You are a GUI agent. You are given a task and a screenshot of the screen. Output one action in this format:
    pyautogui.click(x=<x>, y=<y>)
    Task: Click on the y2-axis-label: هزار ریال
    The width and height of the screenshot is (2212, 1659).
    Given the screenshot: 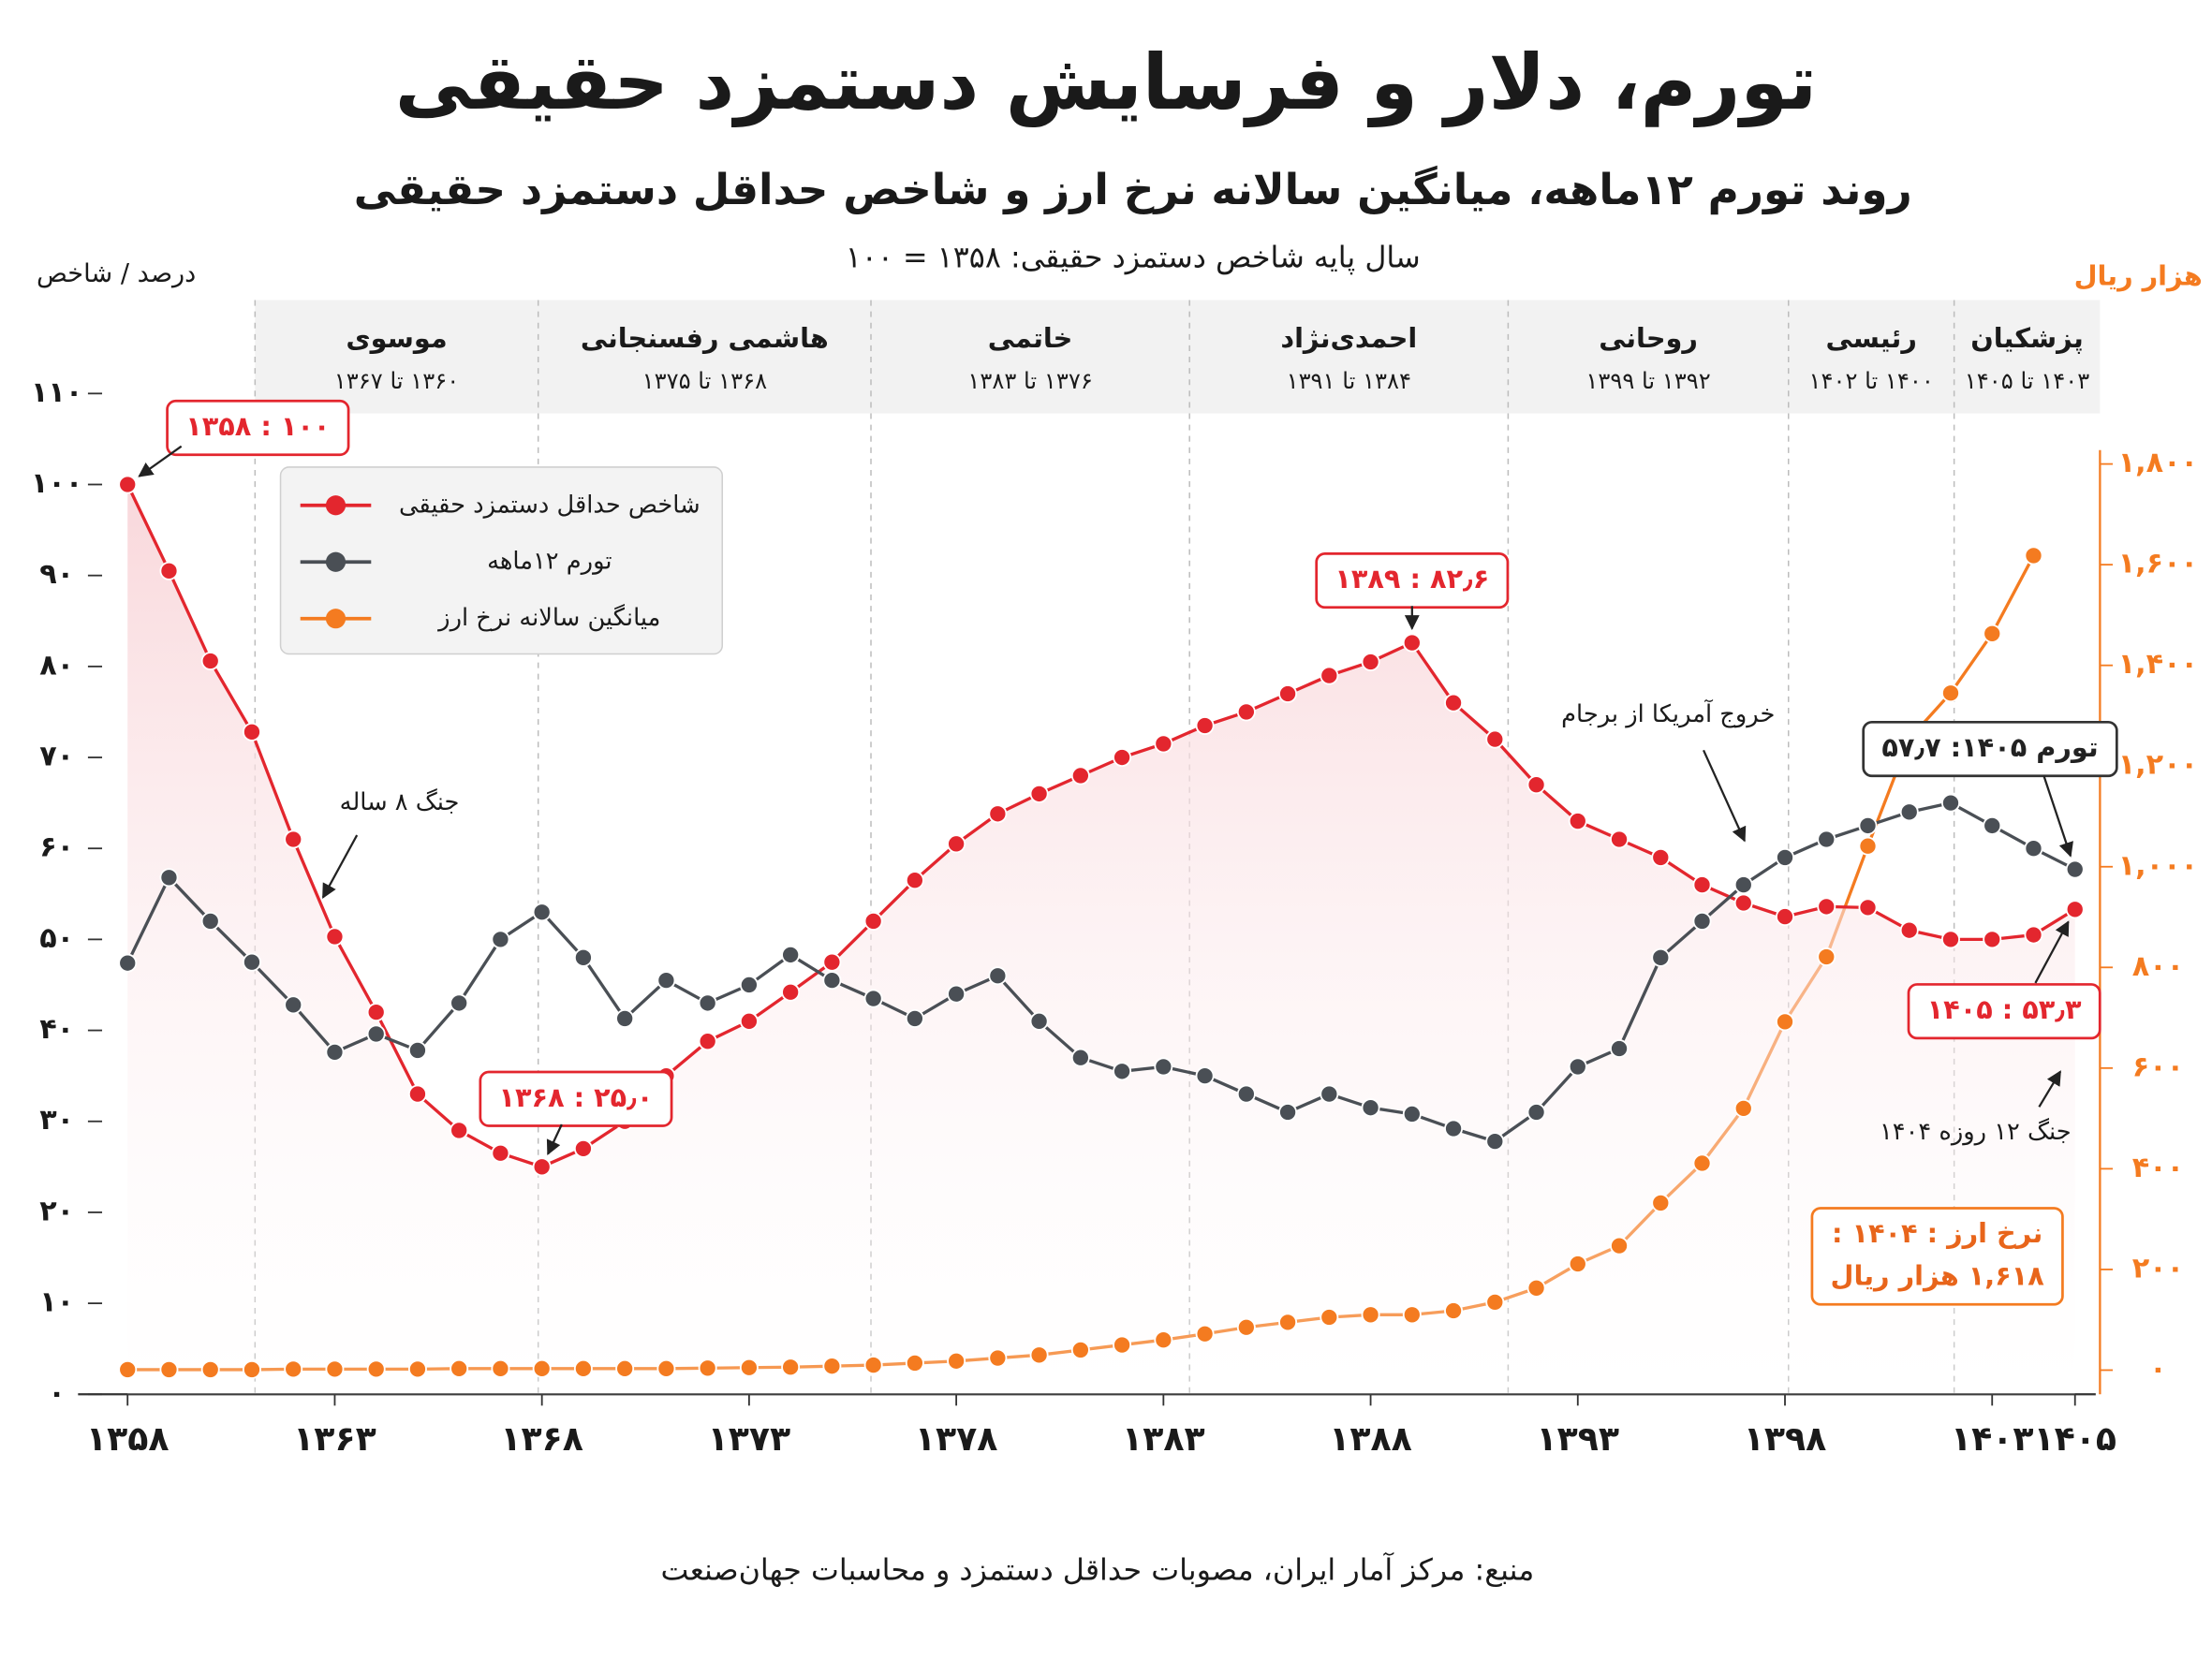 What is the action you would take?
    pyautogui.click(x=2139, y=275)
    